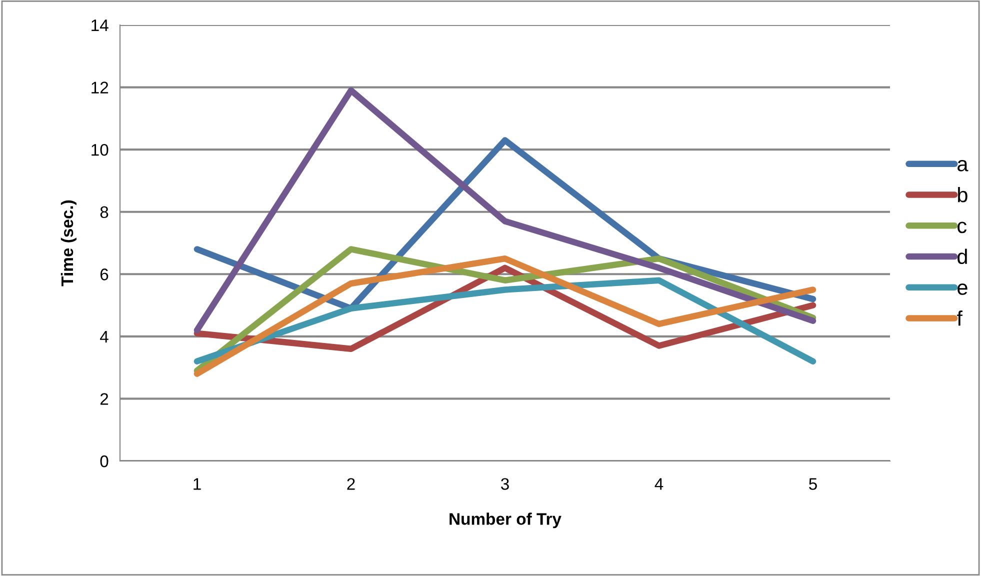  I want to click on x-tick-label: 2, so click(351, 484).